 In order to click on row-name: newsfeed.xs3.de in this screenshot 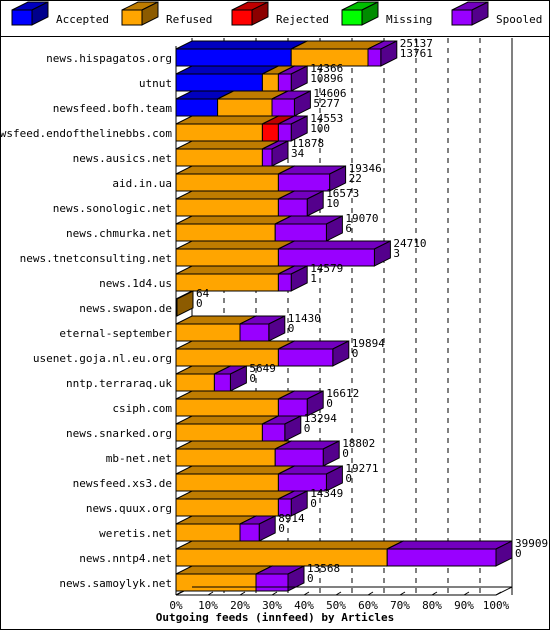, I will do `click(122, 483)`.